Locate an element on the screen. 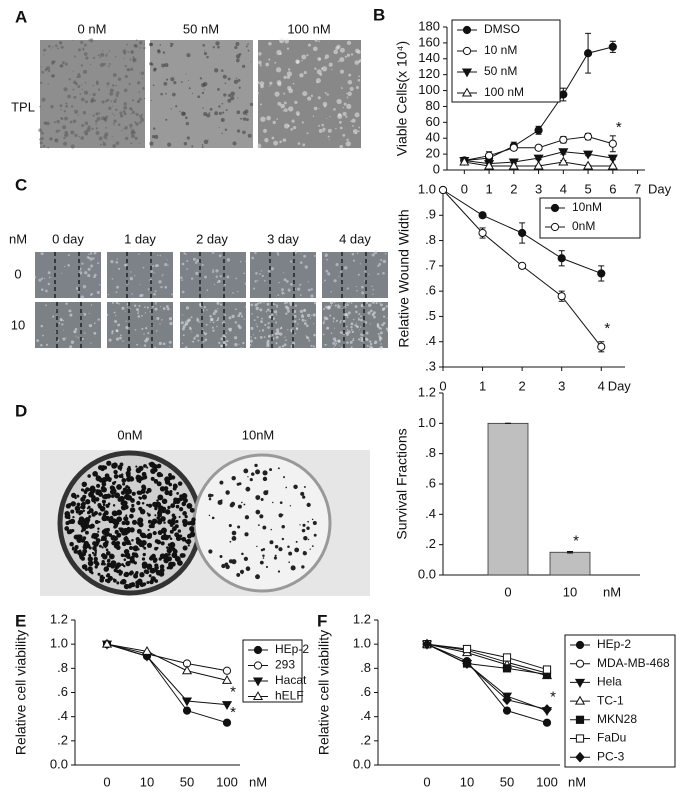  legend-label: 100 nM is located at coordinates (504, 92).